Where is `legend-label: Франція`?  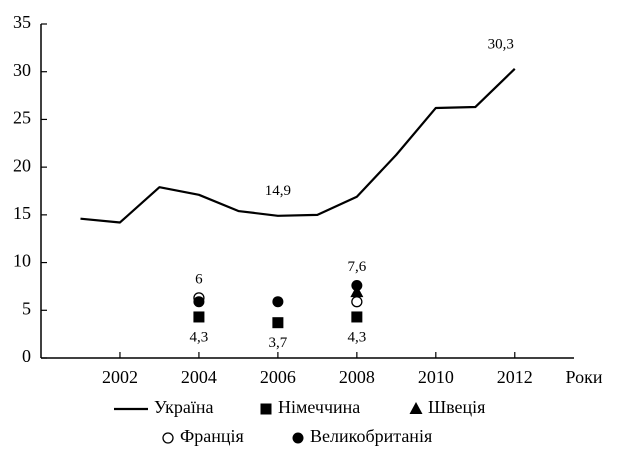 legend-label: Франція is located at coordinates (212, 436).